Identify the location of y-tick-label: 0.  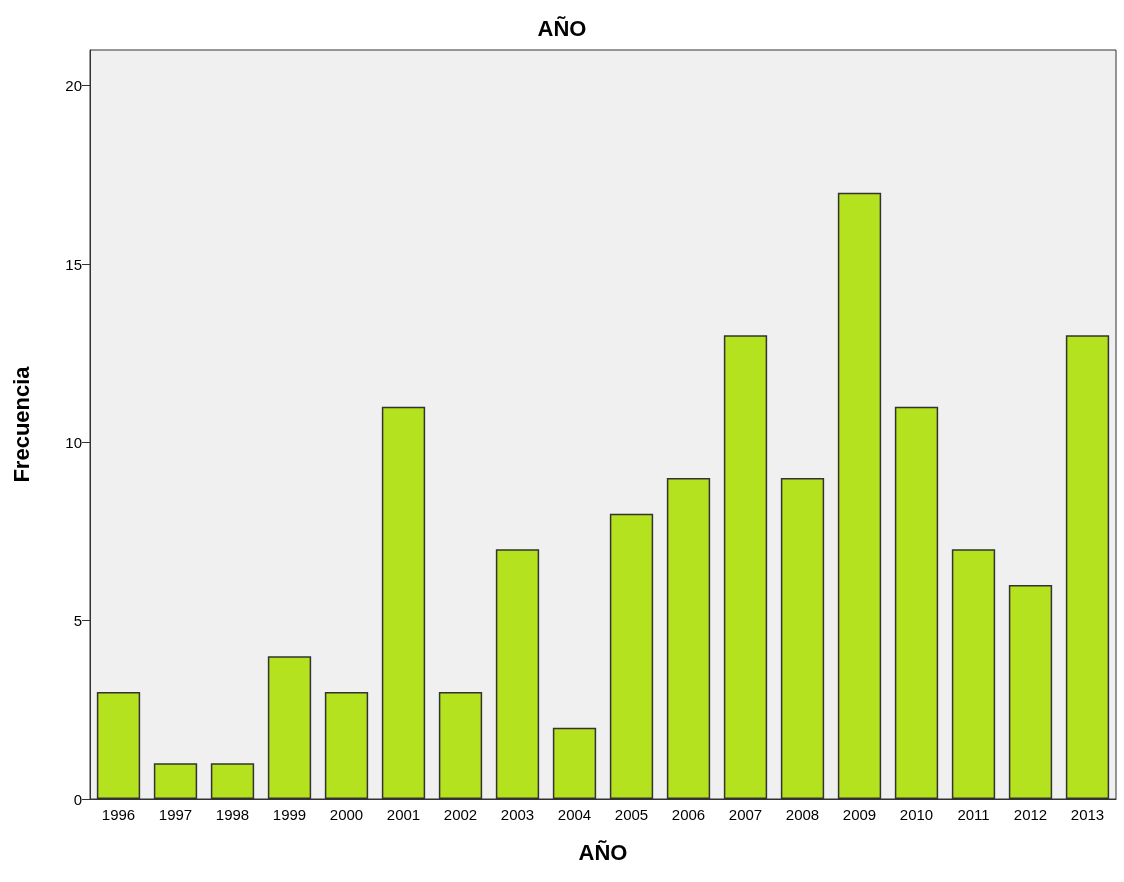
(77, 799).